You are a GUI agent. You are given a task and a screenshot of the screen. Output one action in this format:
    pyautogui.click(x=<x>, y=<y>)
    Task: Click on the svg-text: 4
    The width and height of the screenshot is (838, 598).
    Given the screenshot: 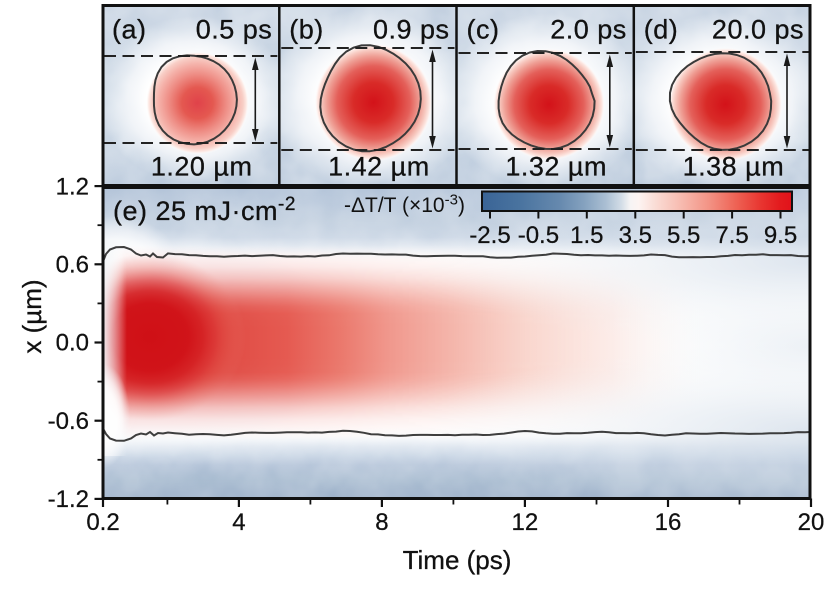 What is the action you would take?
    pyautogui.click(x=238, y=522)
    